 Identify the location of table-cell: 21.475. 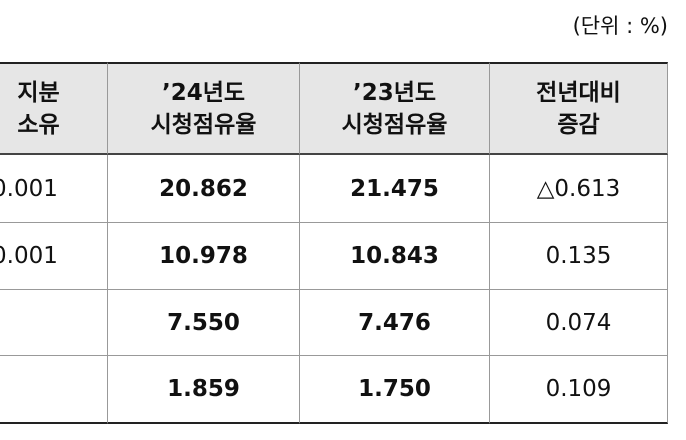
(395, 189).